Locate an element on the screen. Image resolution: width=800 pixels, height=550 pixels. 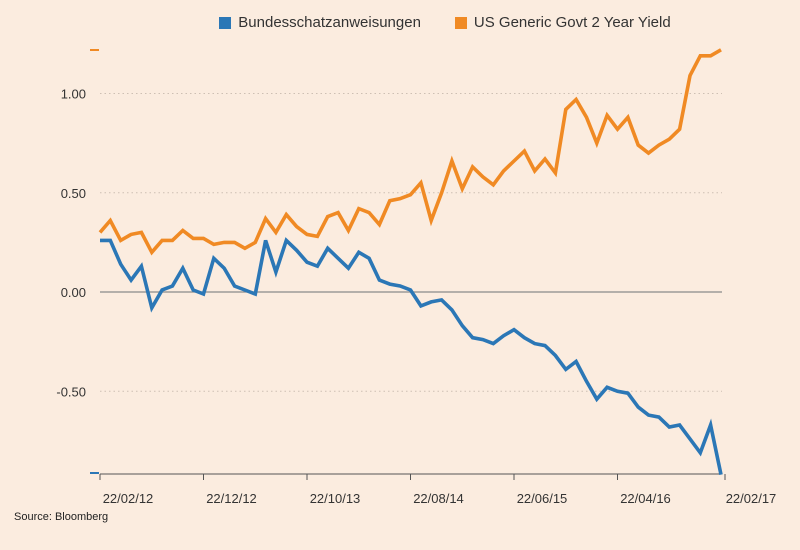
source-note: Source: Bloomberg is located at coordinates (61, 517).